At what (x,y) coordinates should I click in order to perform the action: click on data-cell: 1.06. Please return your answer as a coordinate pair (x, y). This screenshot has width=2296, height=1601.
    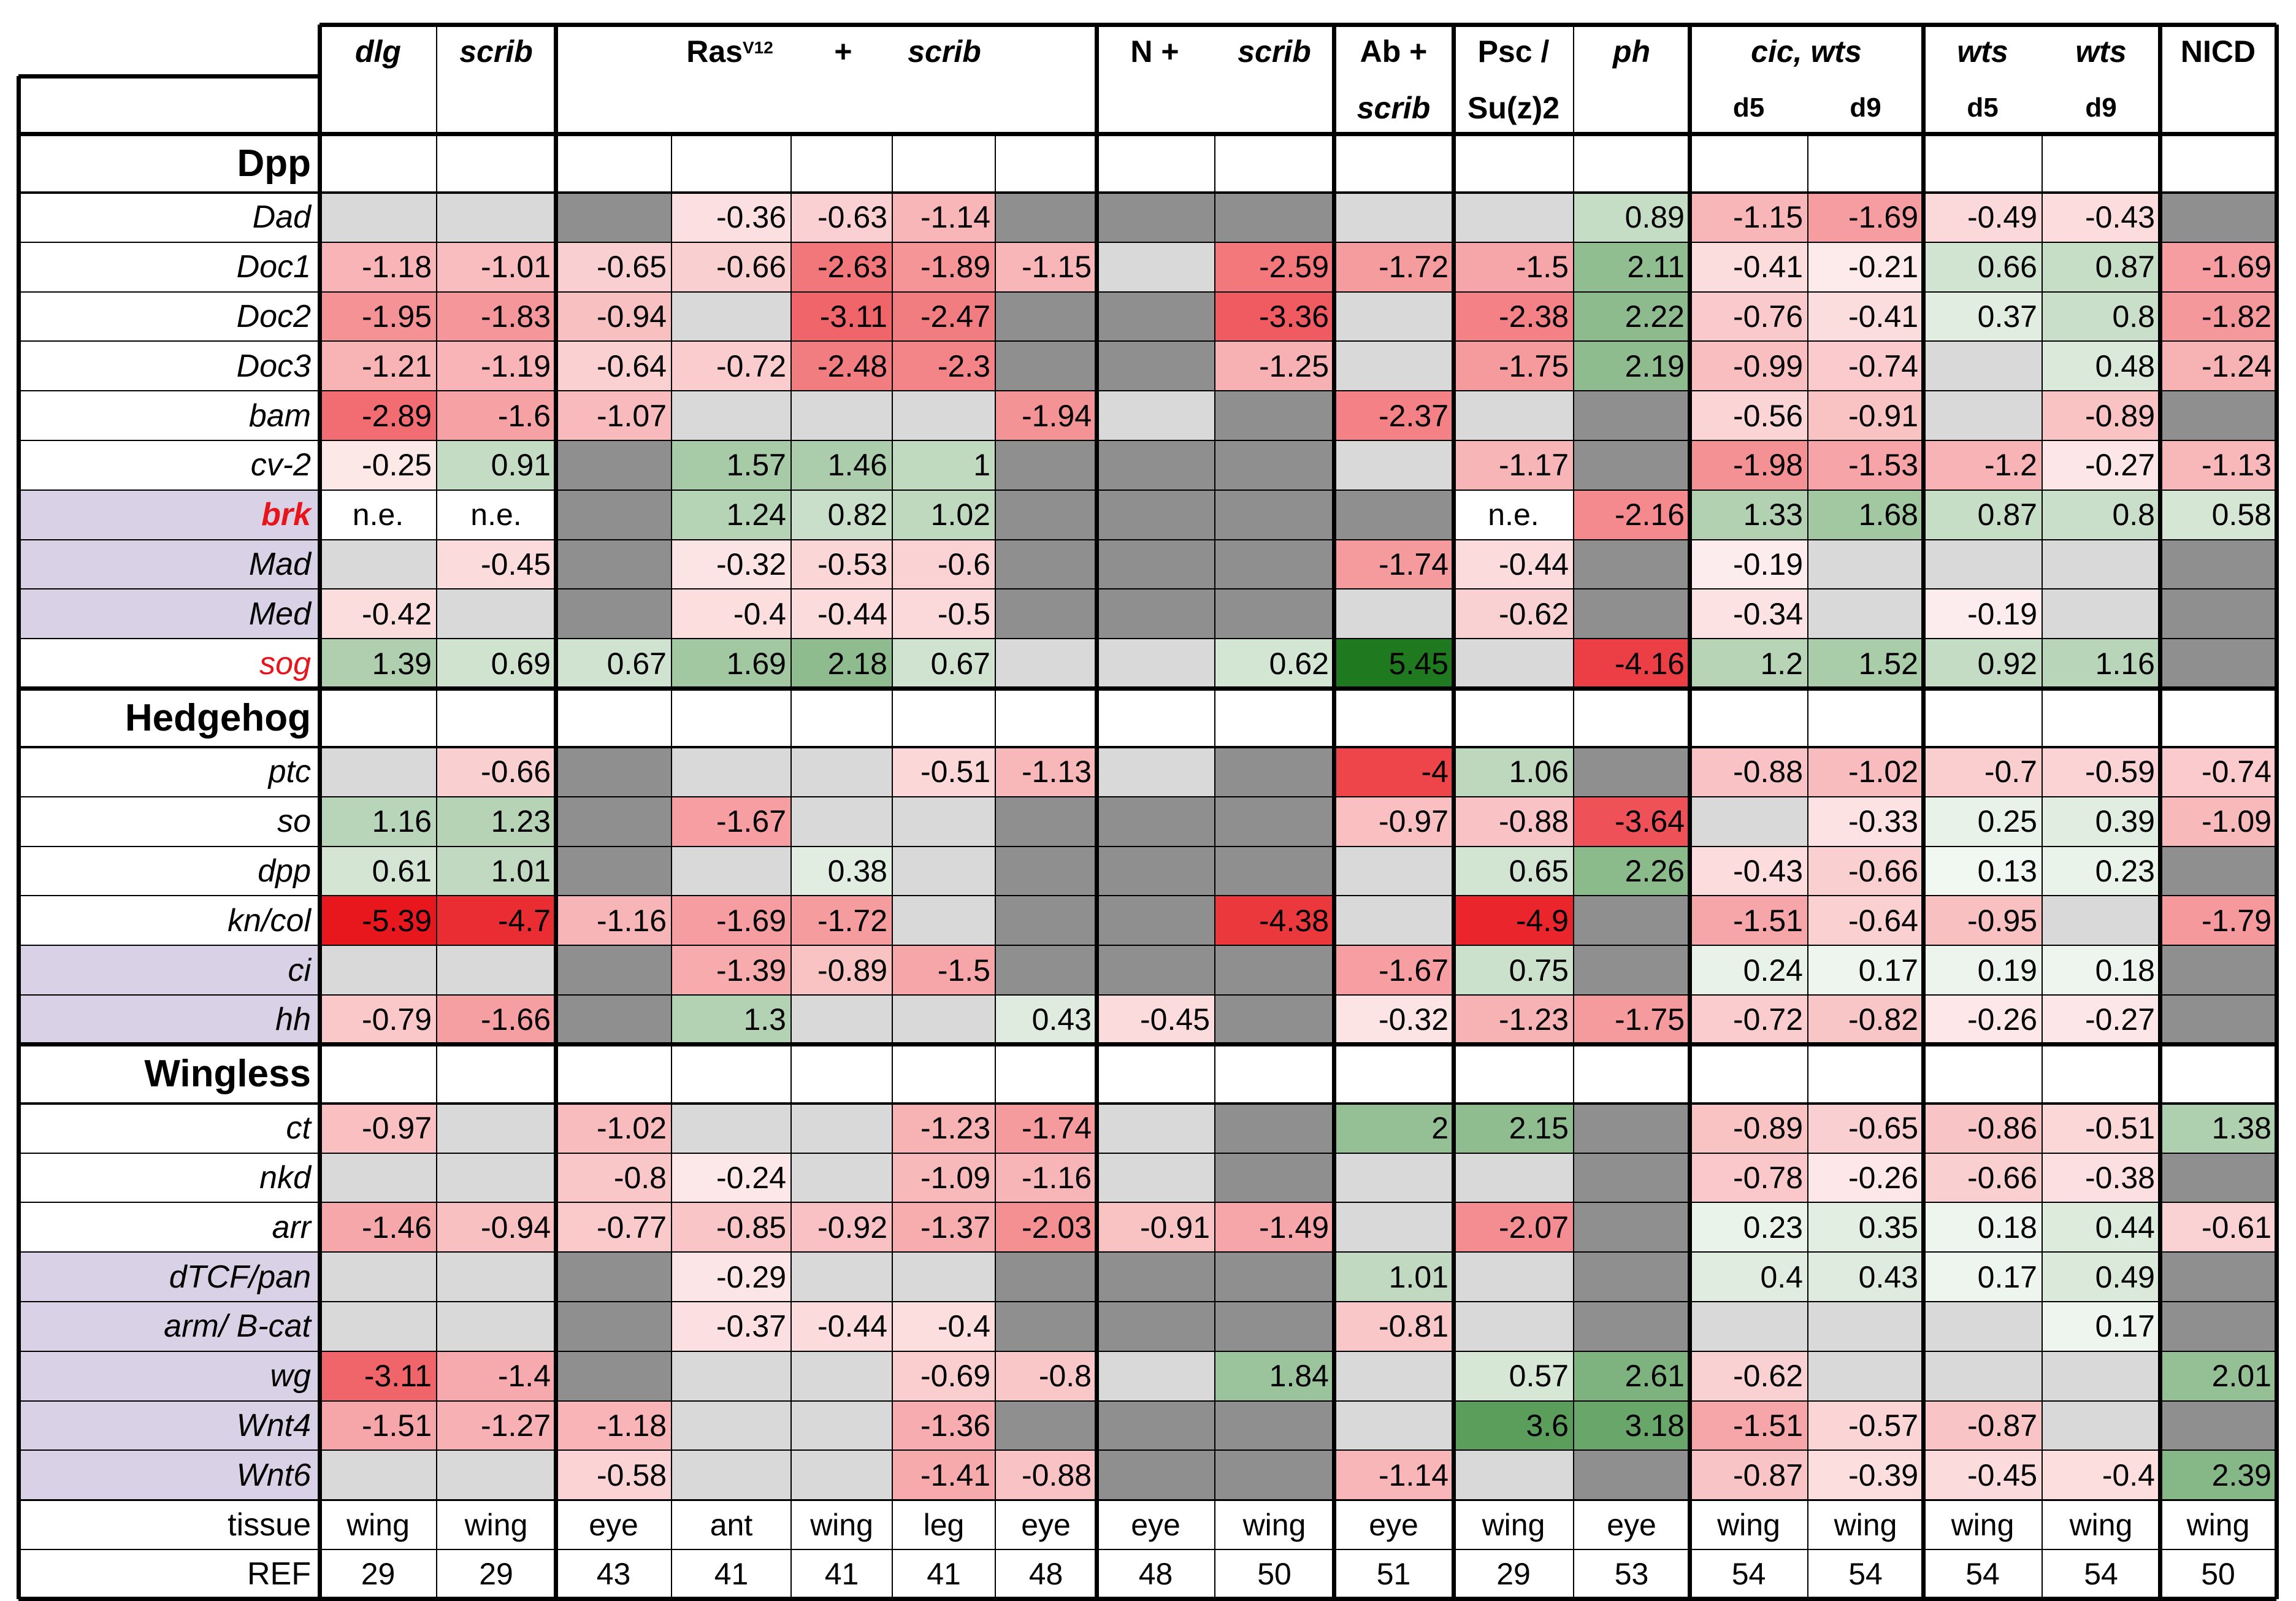
    Looking at the image, I should click on (1513, 772).